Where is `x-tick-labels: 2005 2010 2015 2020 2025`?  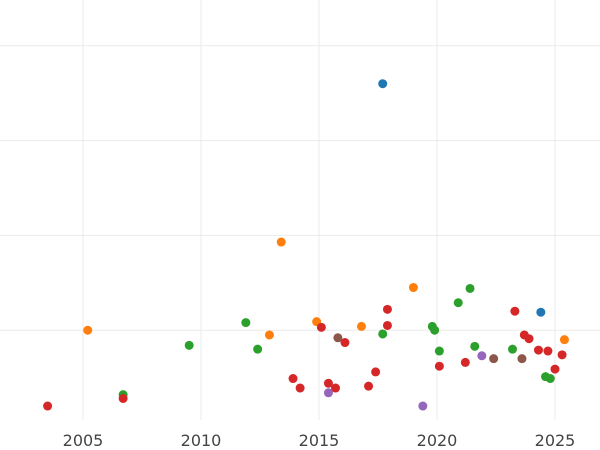 x-tick-labels: 2005 2010 2015 2020 2025 is located at coordinates (319, 440).